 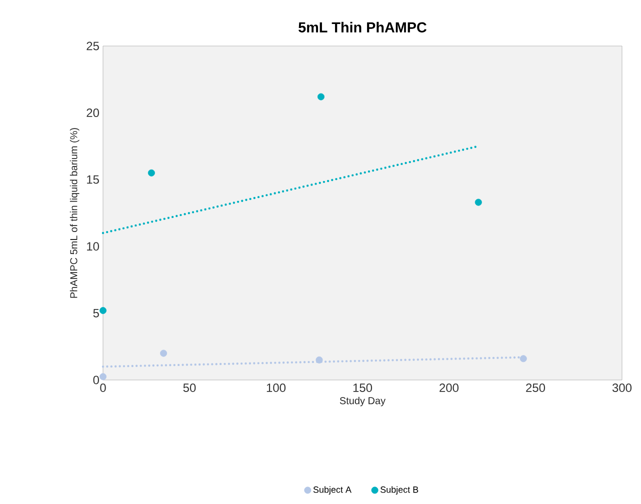 I want to click on x-tick-label: 250, so click(x=536, y=388).